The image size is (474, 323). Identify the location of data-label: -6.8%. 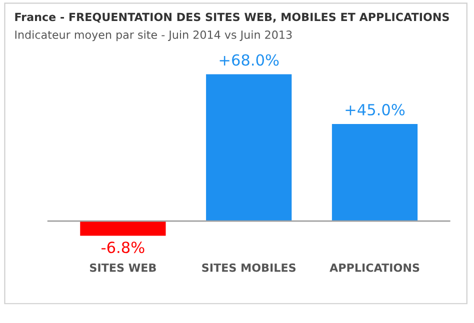
(123, 248).